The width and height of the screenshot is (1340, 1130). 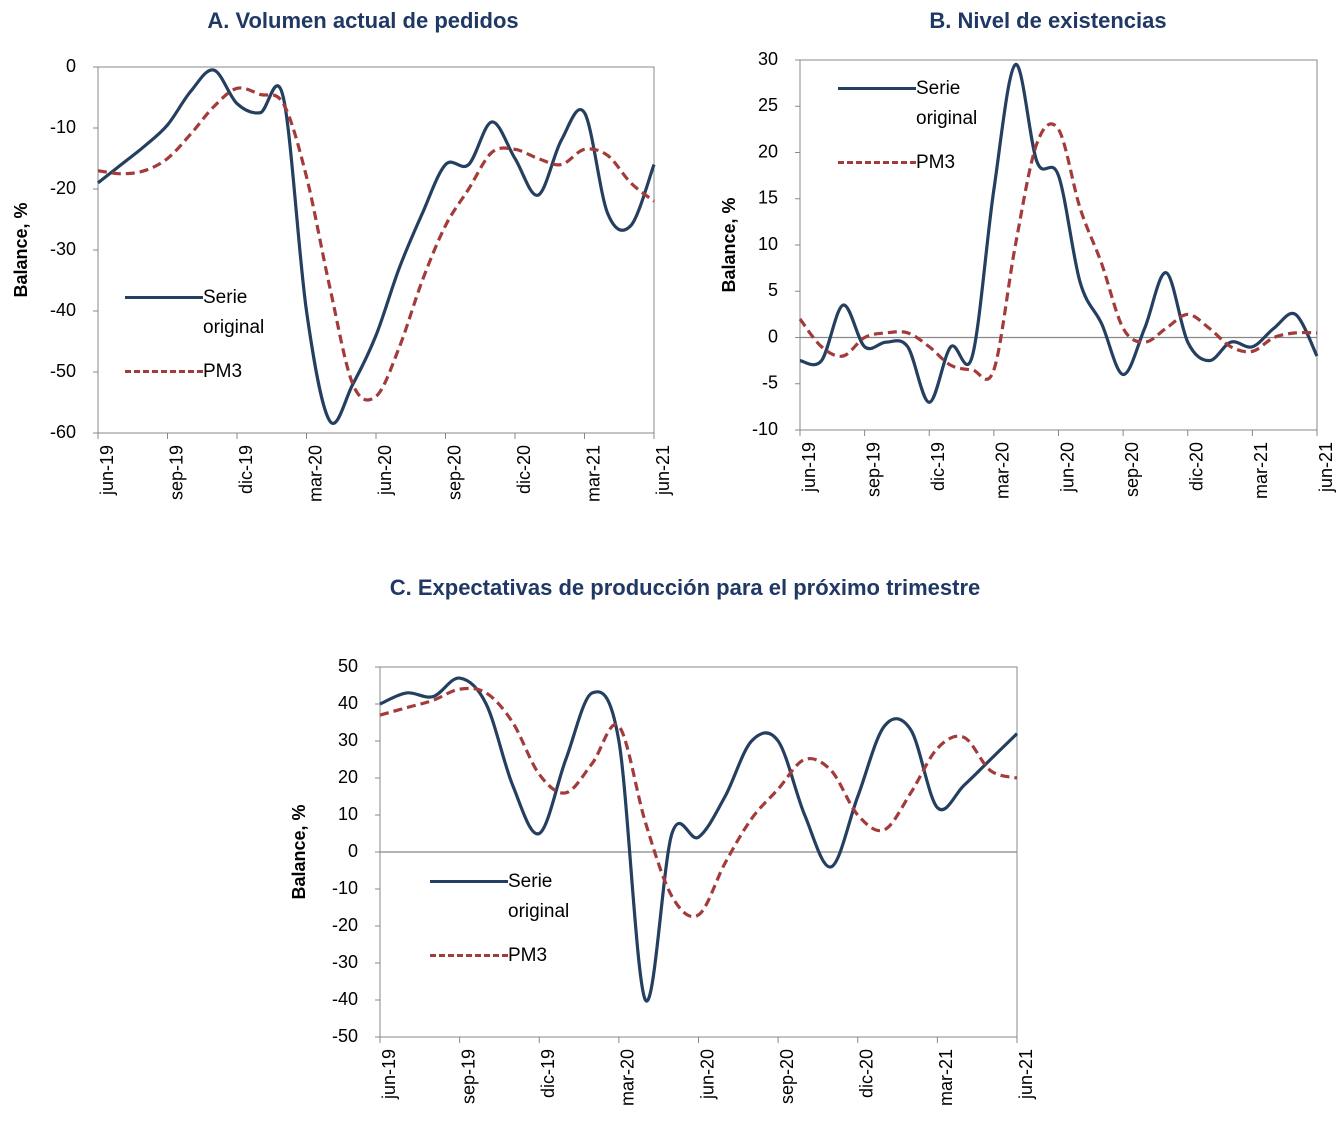 What do you see at coordinates (63, 432) in the screenshot?
I see `y-tick-label: -60` at bounding box center [63, 432].